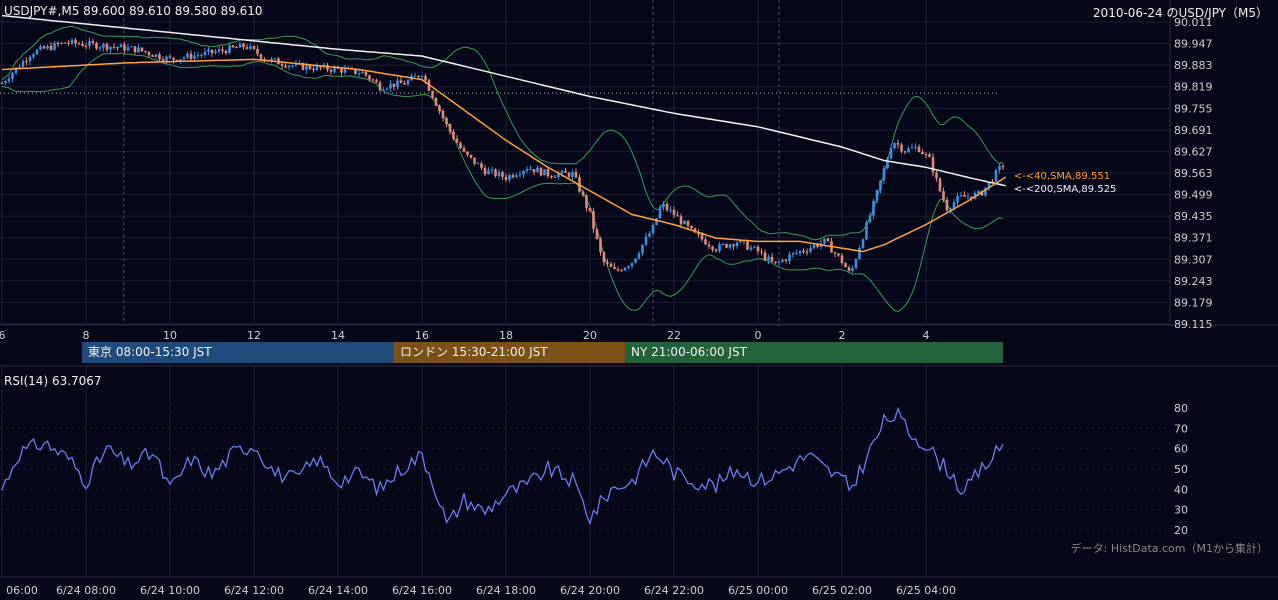 This screenshot has width=1278, height=600. Describe the element at coordinates (133, 11) in the screenshot. I see `symbol-info: USDJPY#,M5 89.600 89.610 89.580 89.610` at that location.